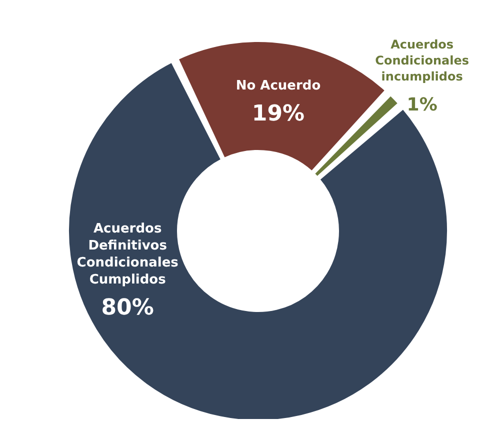 This screenshot has height=427, width=500. I want to click on data-label: 1%, so click(422, 105).